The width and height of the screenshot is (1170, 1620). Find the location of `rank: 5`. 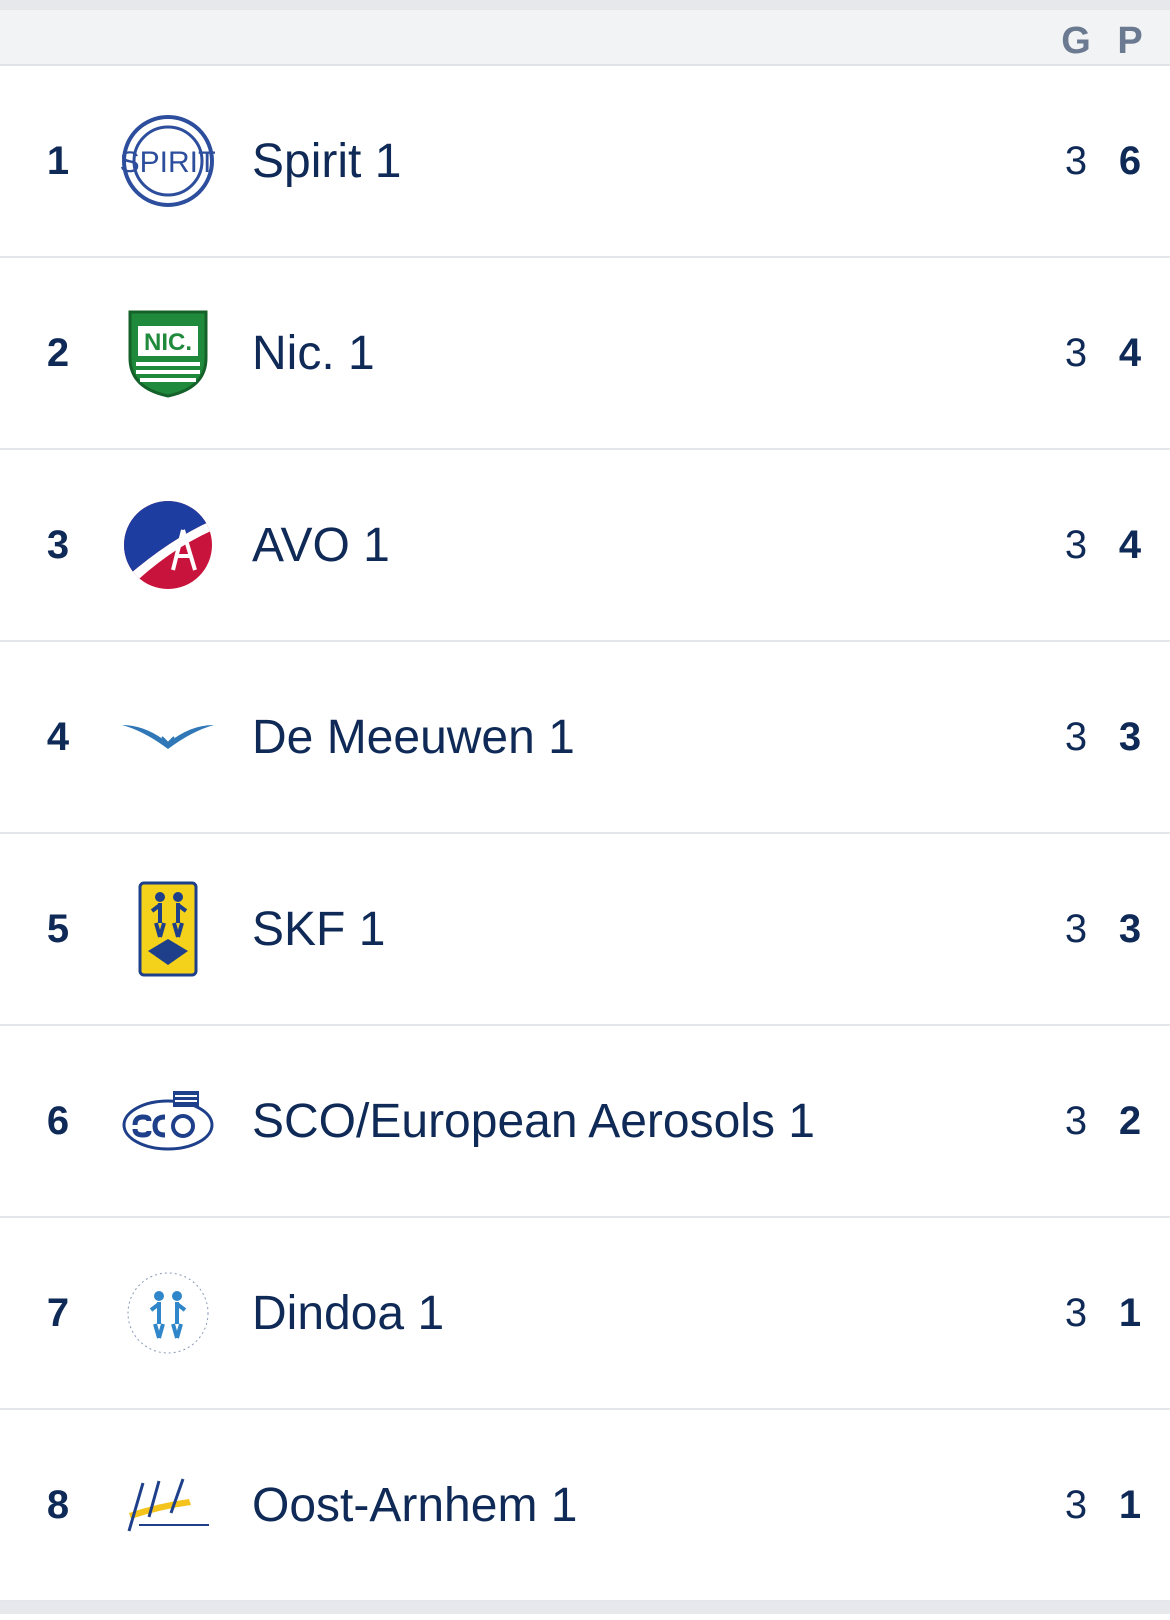

rank: 5 is located at coordinates (58, 928).